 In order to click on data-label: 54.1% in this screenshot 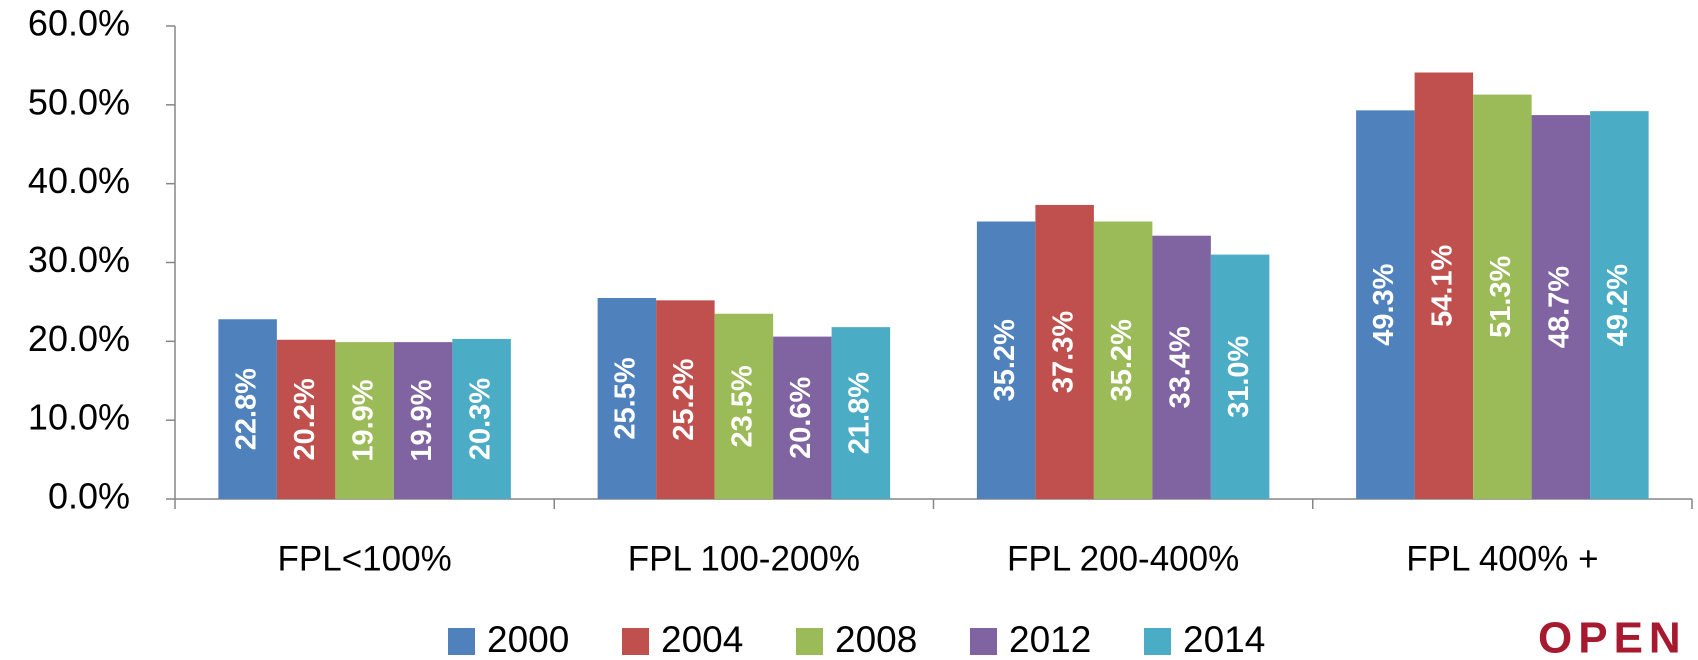, I will do `click(1443, 285)`.